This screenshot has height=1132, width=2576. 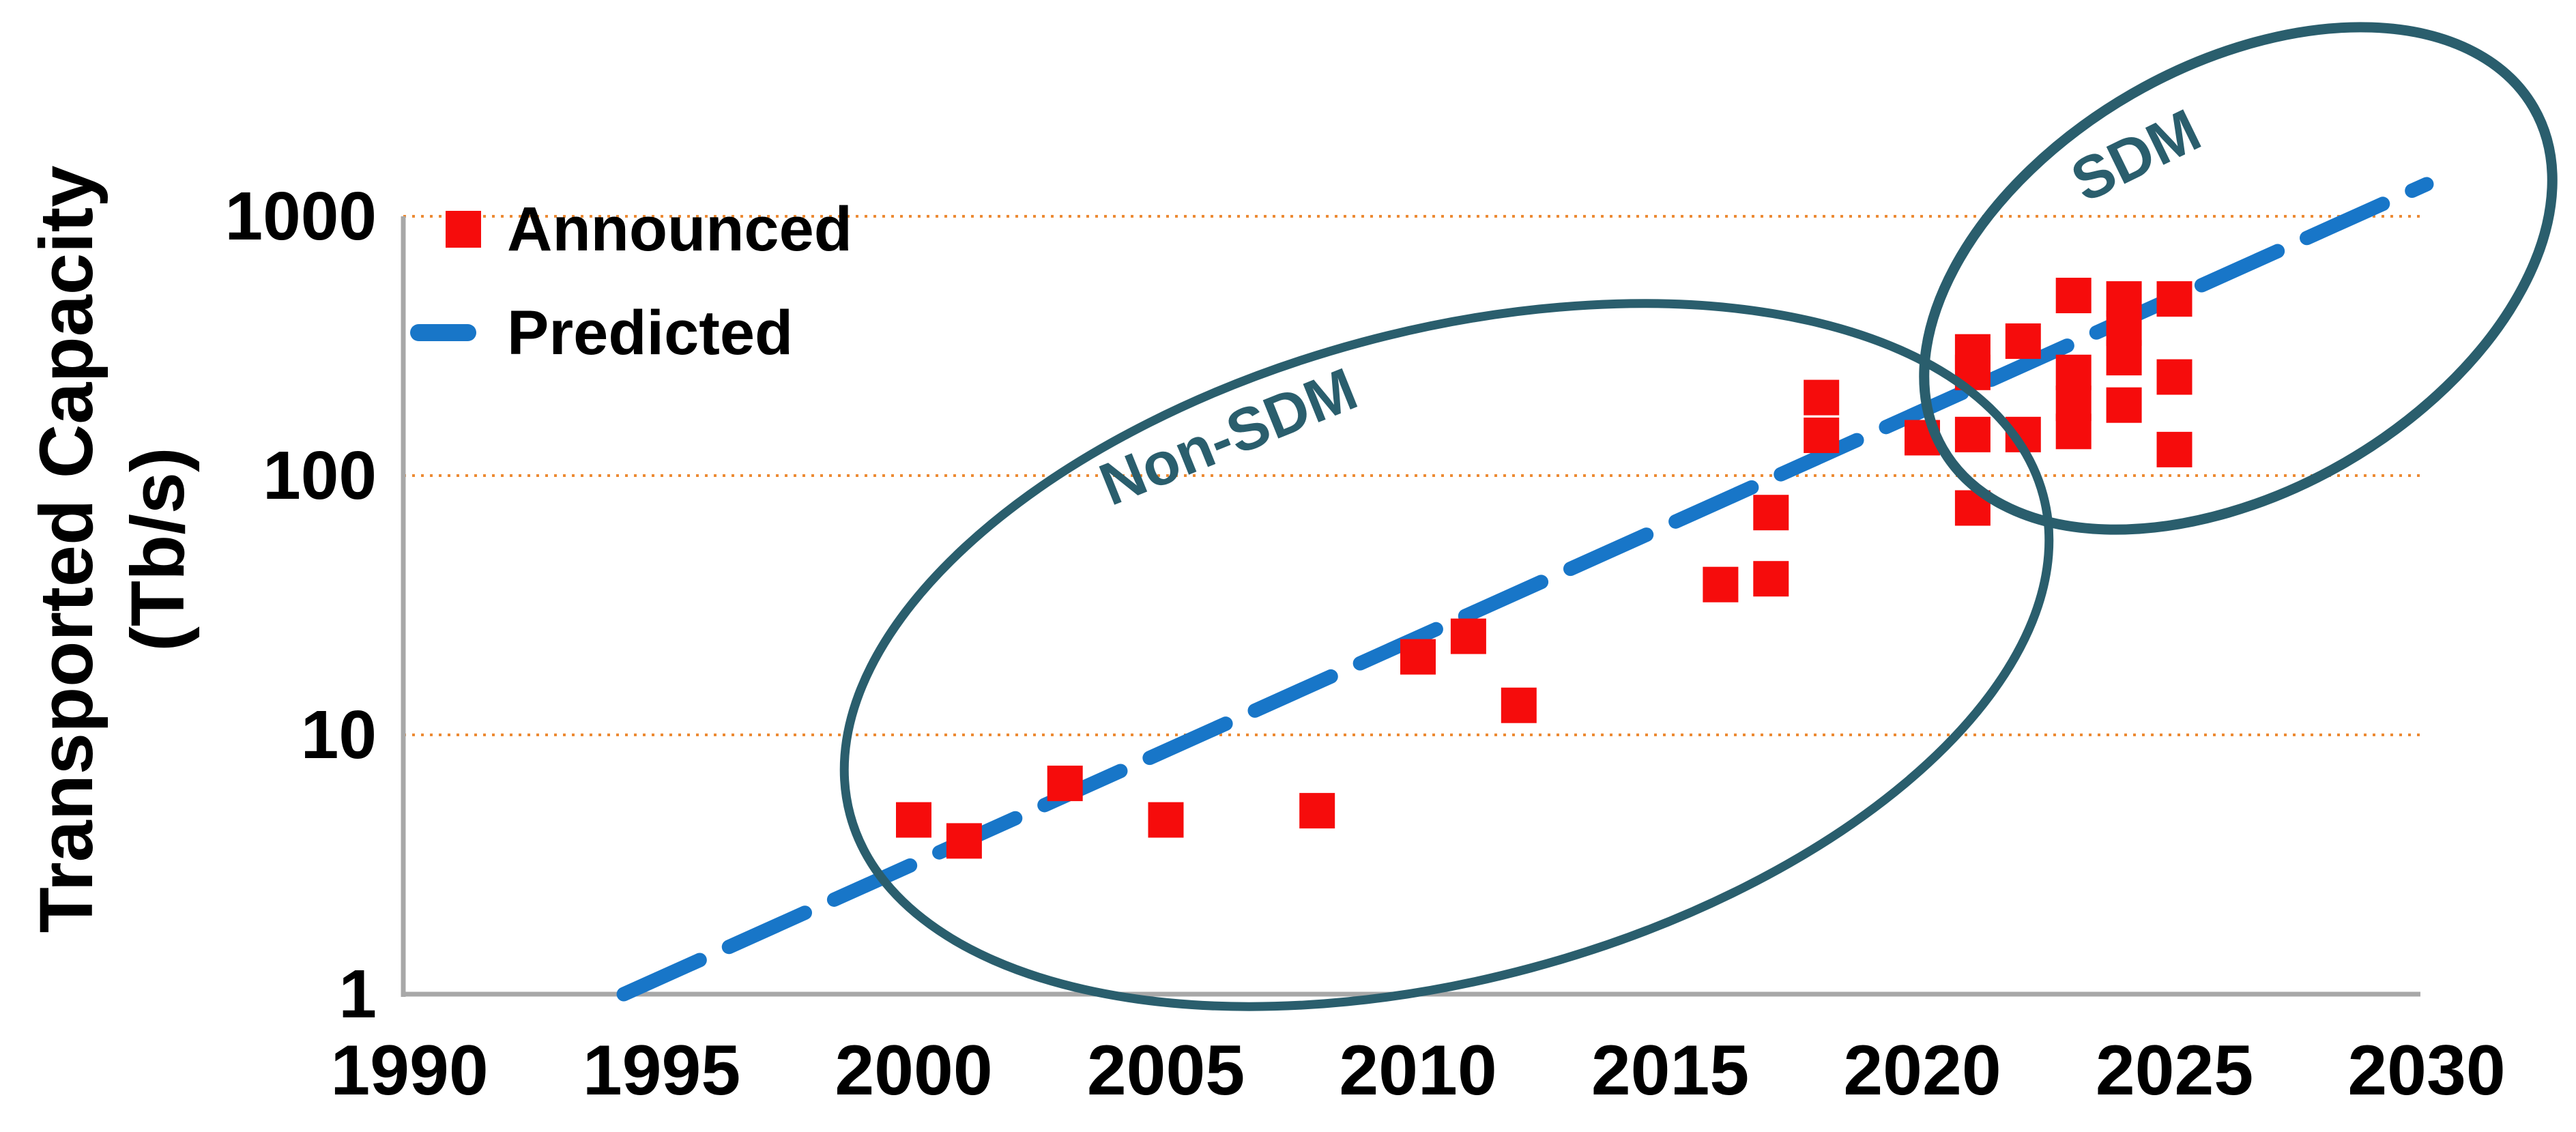 What do you see at coordinates (112, 549) in the screenshot?
I see `y-axis-title: Transported Capacity (Tb/s)` at bounding box center [112, 549].